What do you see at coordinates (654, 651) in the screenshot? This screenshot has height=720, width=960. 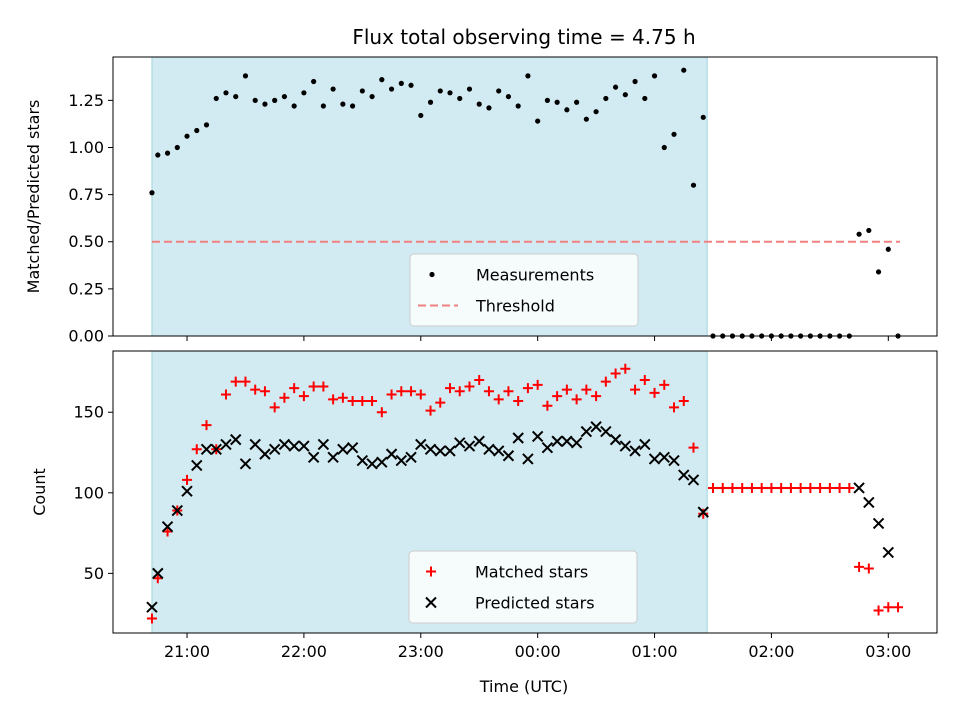 I see `x-tick-label: 01:00` at bounding box center [654, 651].